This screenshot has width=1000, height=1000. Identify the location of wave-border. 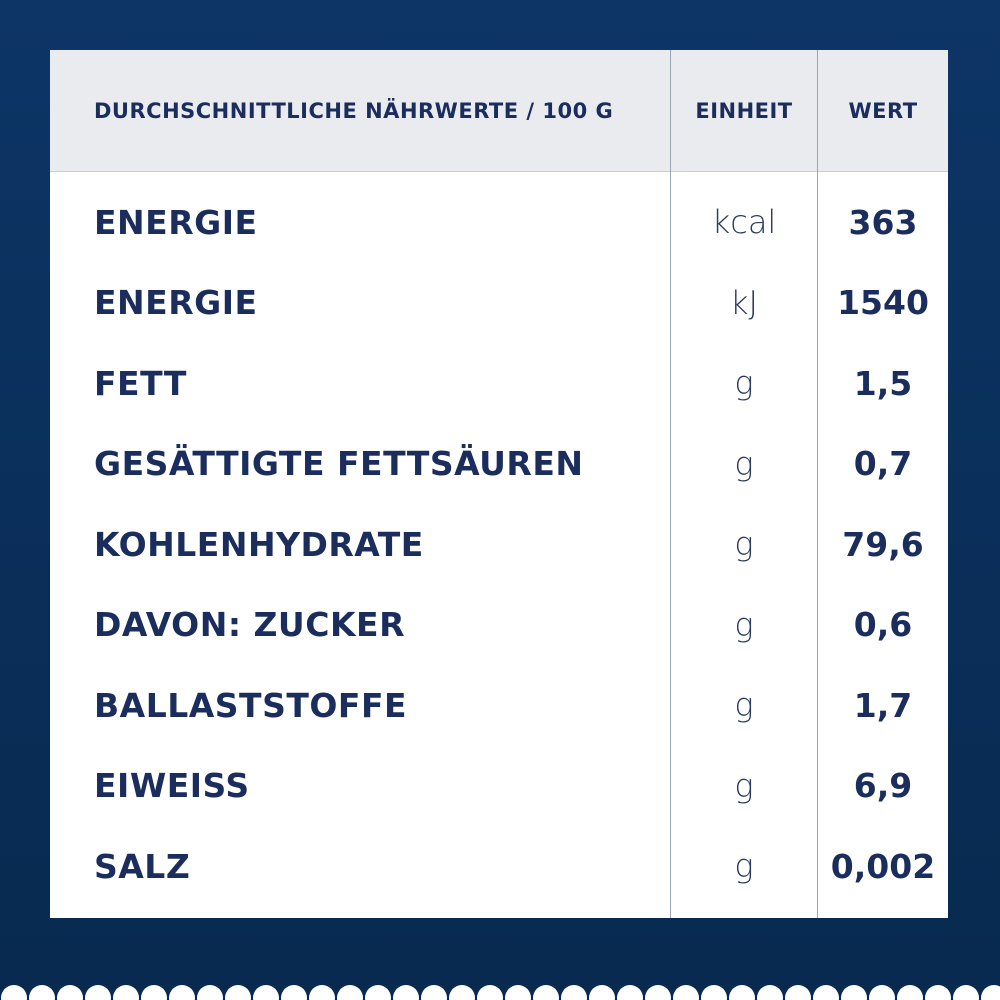
(500, 985).